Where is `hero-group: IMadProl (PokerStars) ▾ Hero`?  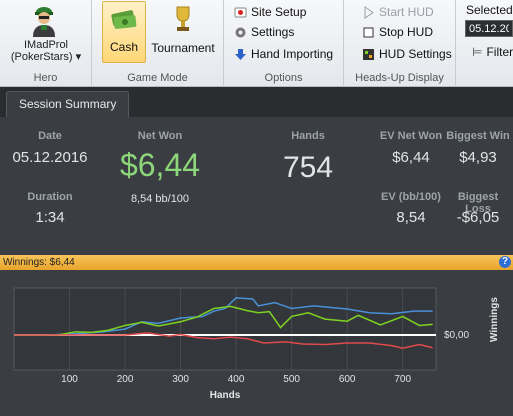 hero-group: IMadProl (PokerStars) ▾ Hero is located at coordinates (46, 43).